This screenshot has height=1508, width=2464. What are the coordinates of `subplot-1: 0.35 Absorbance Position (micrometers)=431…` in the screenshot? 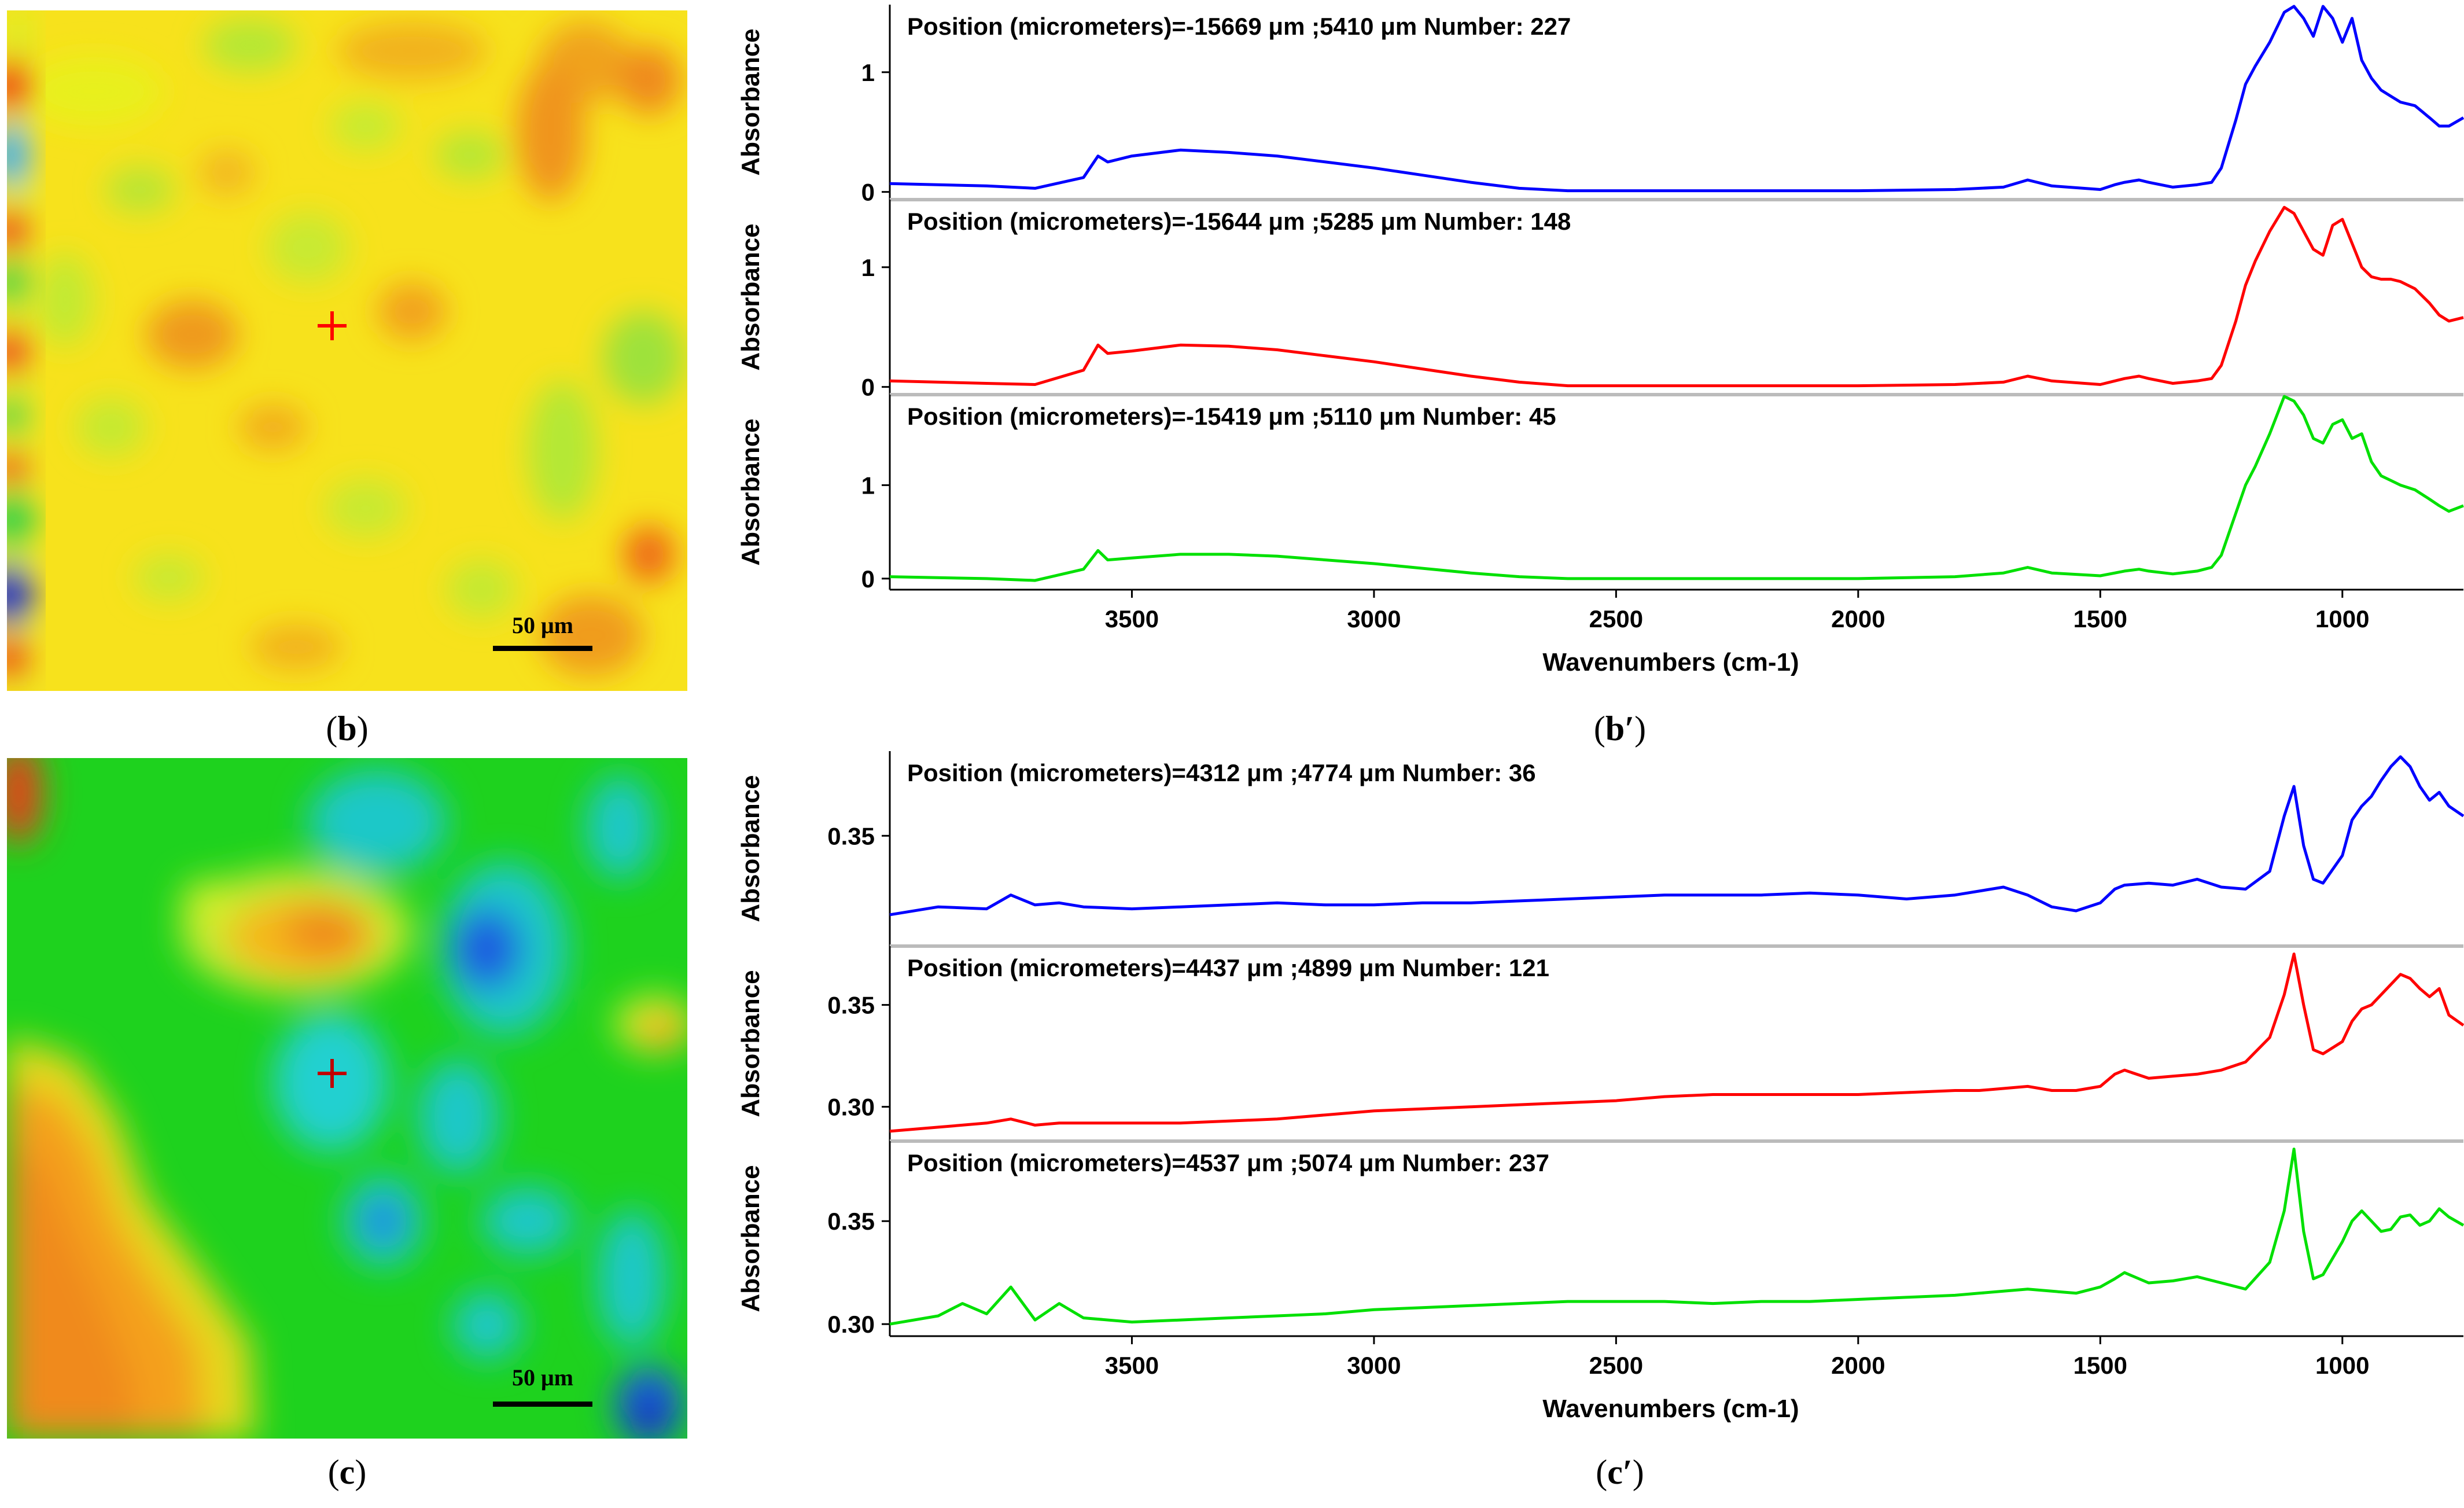 It's located at (1600, 849).